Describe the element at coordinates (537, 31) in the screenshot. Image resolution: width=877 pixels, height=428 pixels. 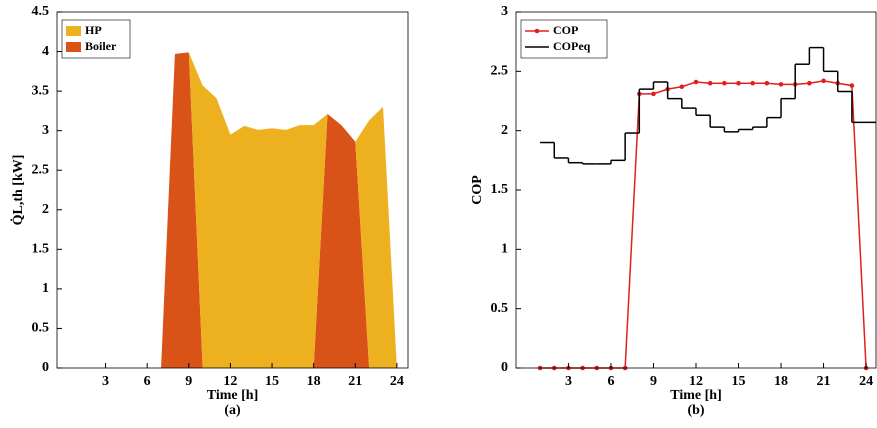
I see `legend-marker` at that location.